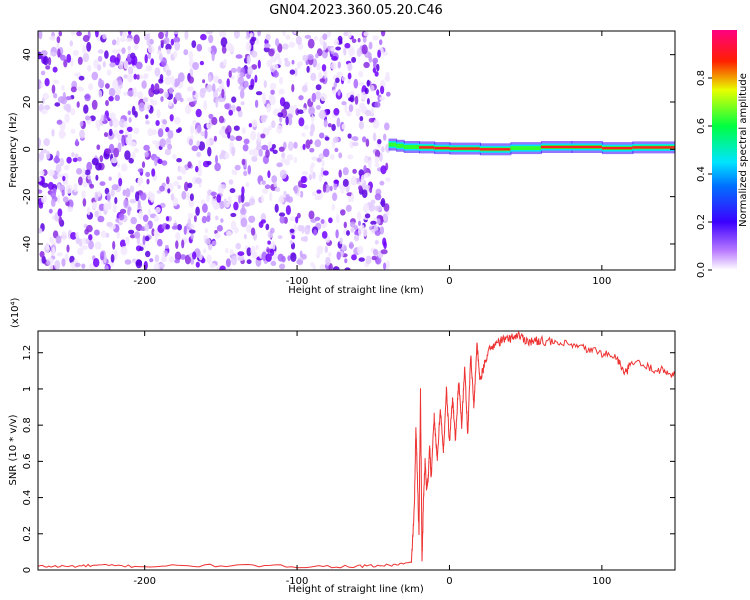 The image size is (750, 600). What do you see at coordinates (144, 581) in the screenshot?
I see `snr-x-tick-label: -200` at bounding box center [144, 581].